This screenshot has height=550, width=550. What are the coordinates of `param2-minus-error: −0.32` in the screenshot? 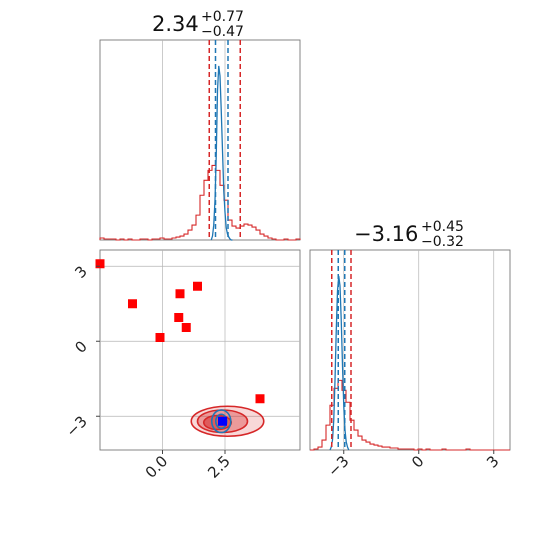 It's located at (442, 242).